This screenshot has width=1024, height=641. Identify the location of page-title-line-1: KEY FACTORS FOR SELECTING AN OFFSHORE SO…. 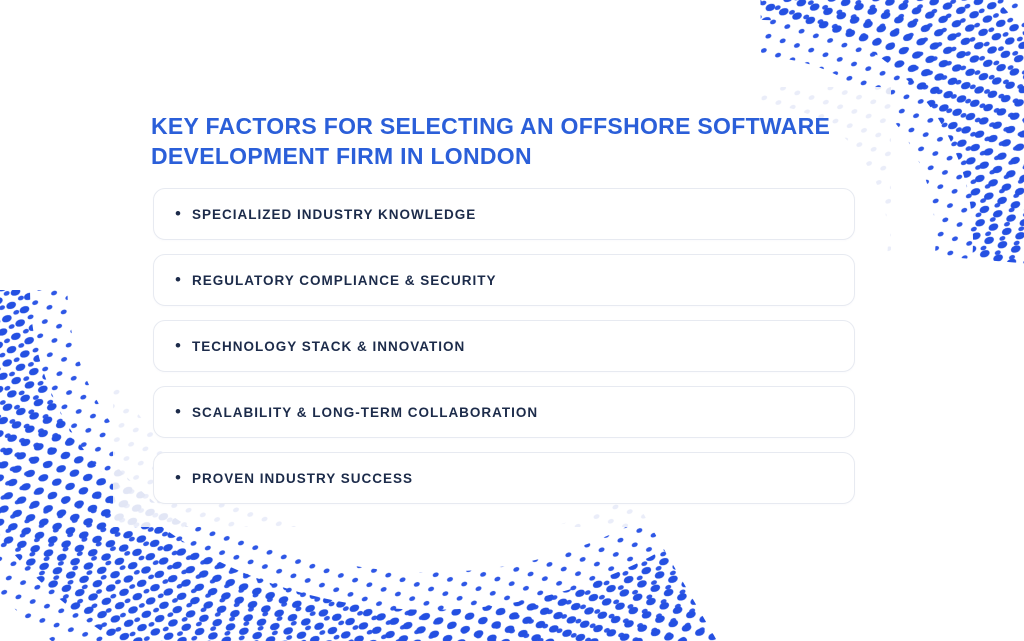
(491, 126).